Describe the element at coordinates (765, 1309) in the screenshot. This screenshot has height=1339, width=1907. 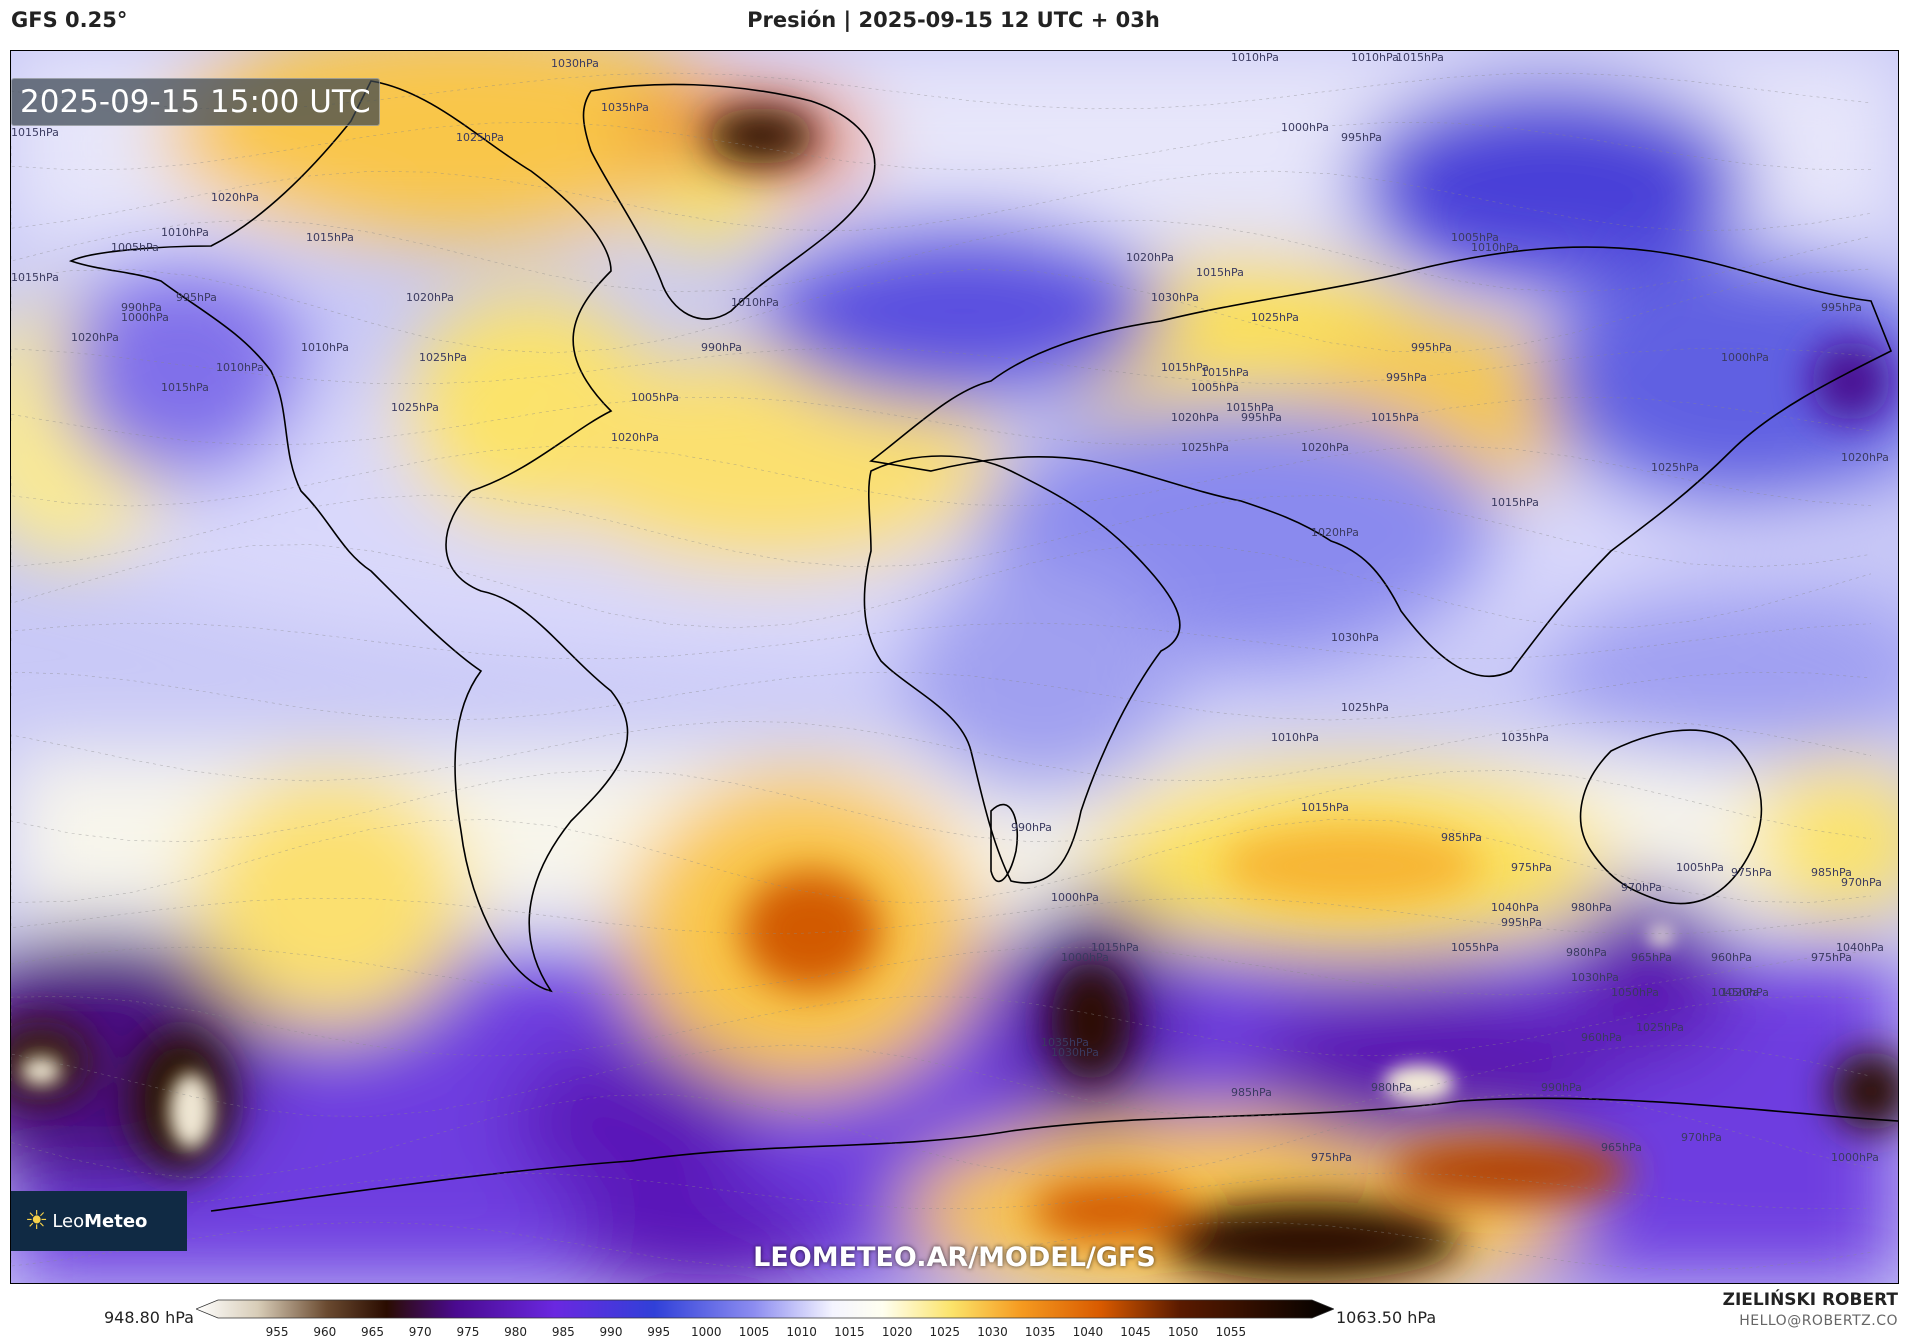
I see `colorbar-gradient` at that location.